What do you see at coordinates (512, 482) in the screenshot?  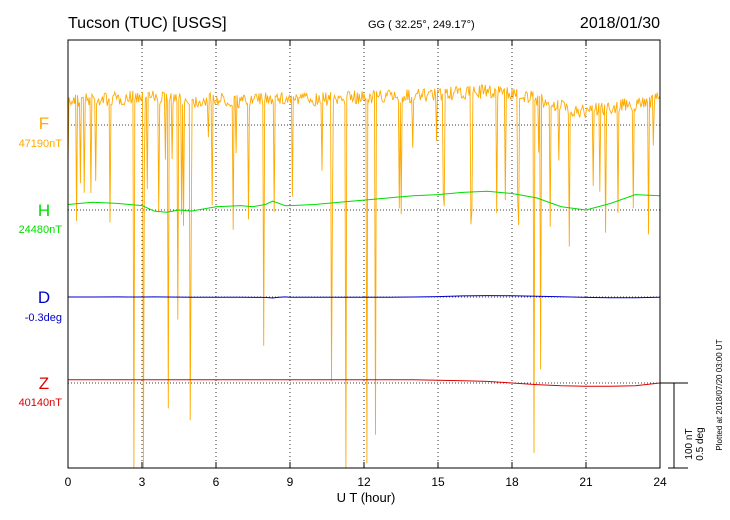 I see `tick-label: 18` at bounding box center [512, 482].